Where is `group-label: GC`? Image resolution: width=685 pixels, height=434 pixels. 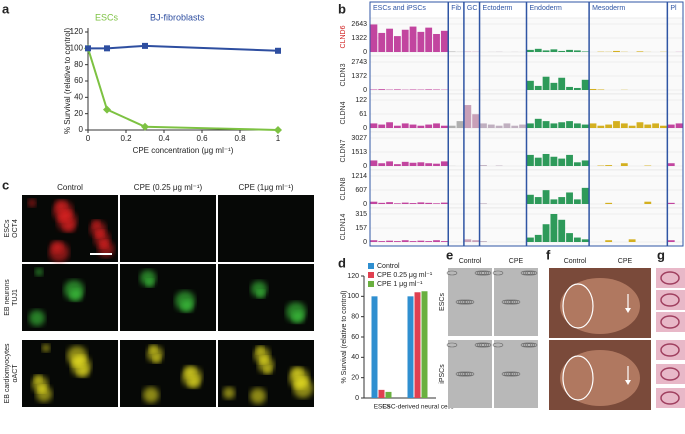
group-label: GC is located at coordinates (472, 8).